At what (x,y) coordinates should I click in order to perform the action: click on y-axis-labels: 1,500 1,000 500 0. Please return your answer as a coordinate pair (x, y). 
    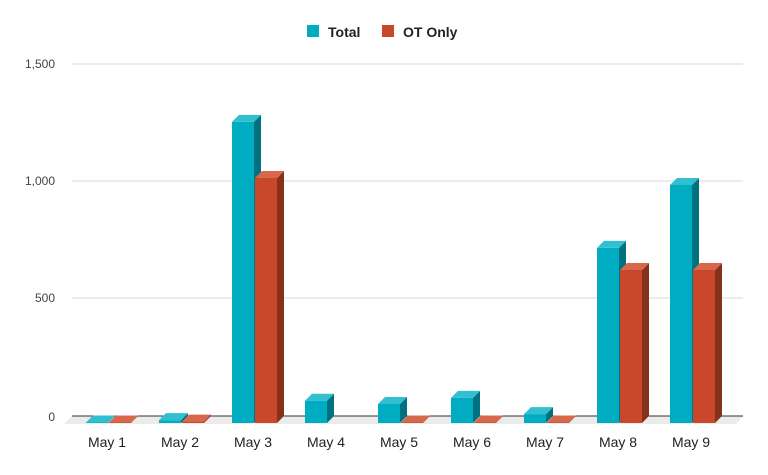
    Looking at the image, I should click on (40, 240).